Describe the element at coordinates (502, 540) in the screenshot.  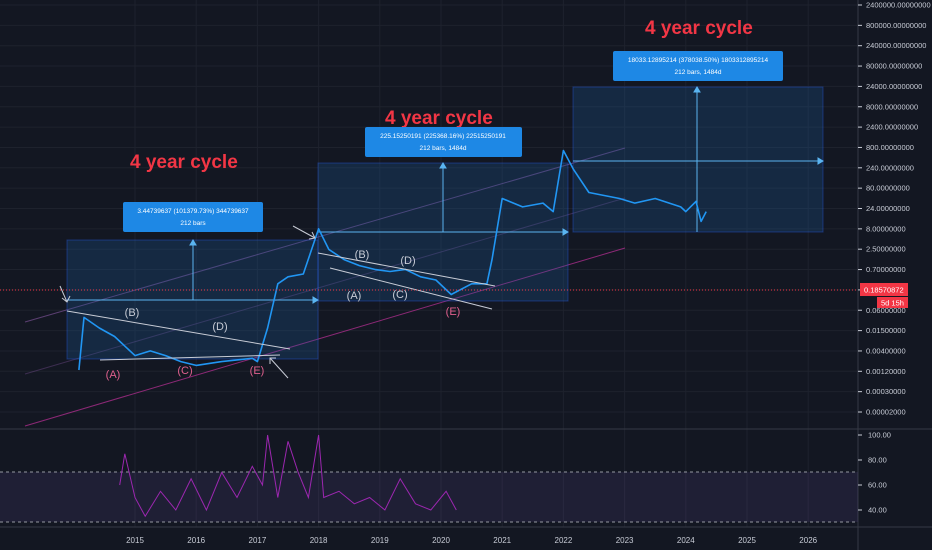
I see `x-tick-label: 2021` at that location.